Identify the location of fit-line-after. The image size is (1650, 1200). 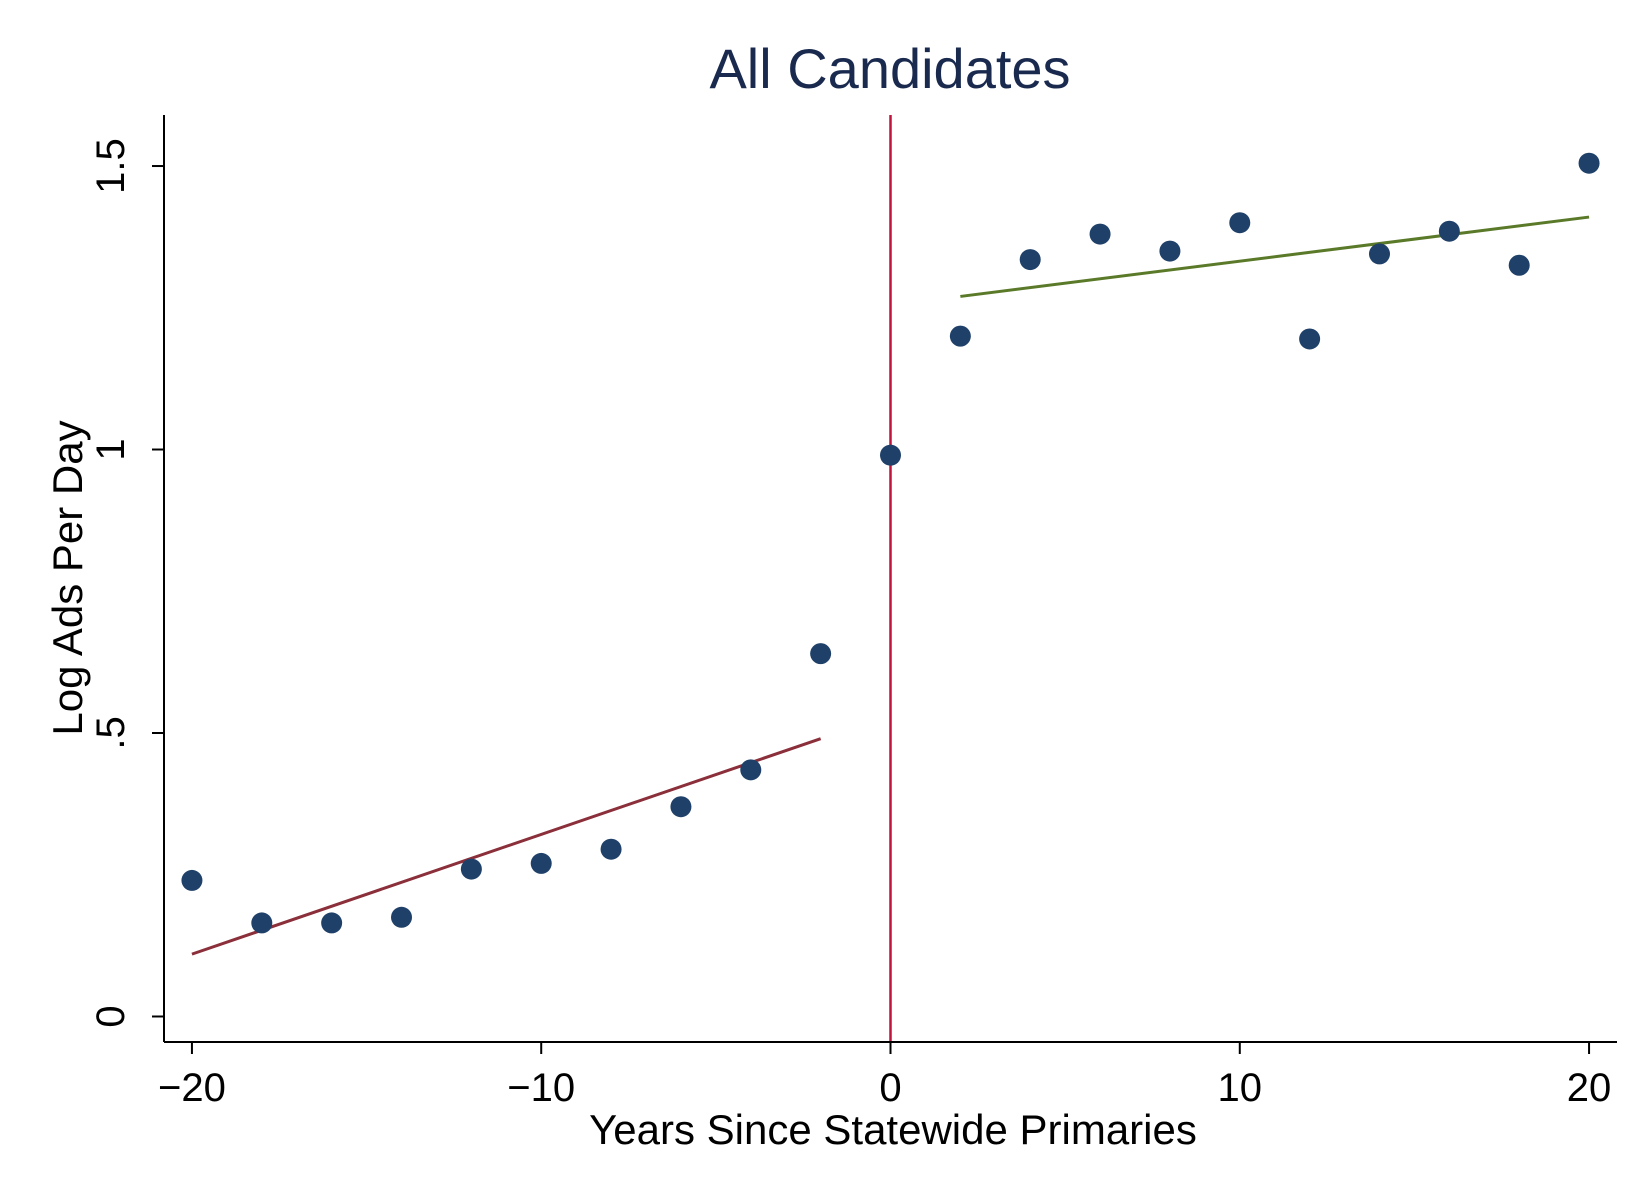
(1275, 256).